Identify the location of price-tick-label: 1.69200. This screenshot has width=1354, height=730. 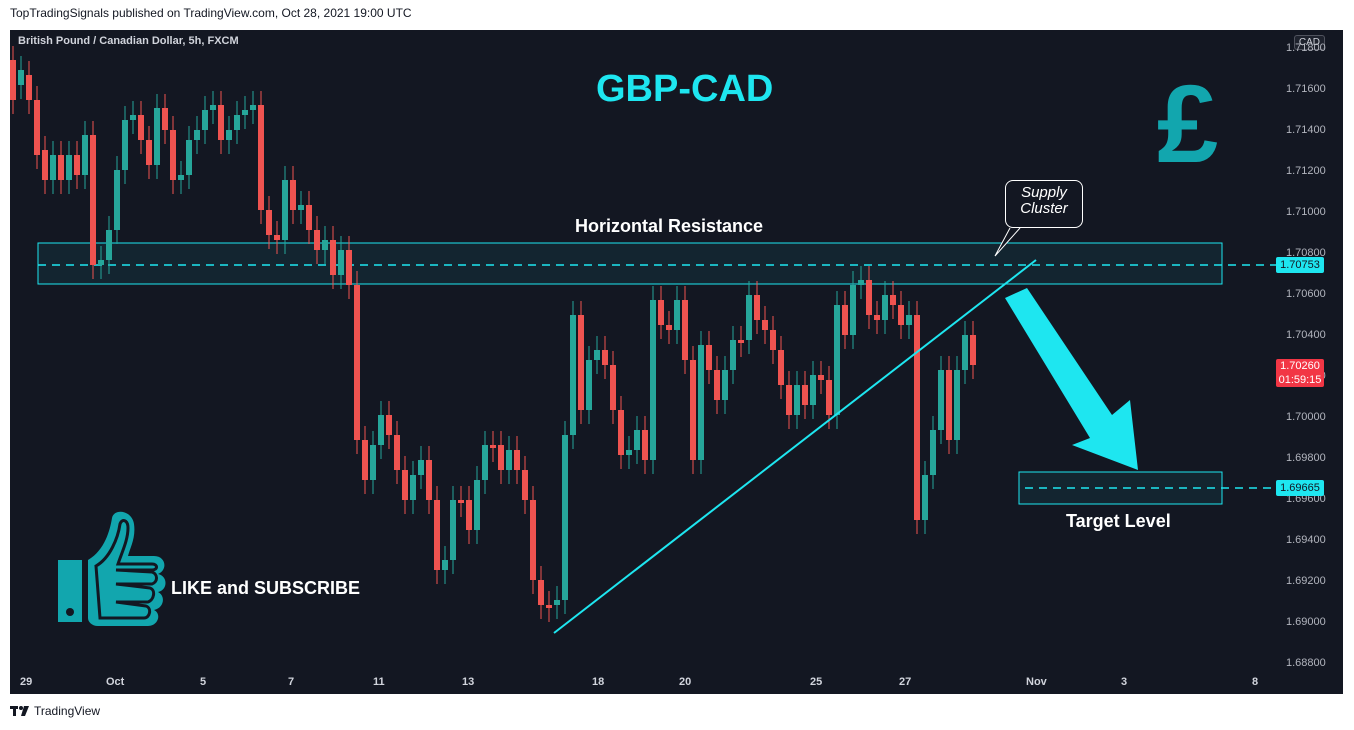
(1306, 581).